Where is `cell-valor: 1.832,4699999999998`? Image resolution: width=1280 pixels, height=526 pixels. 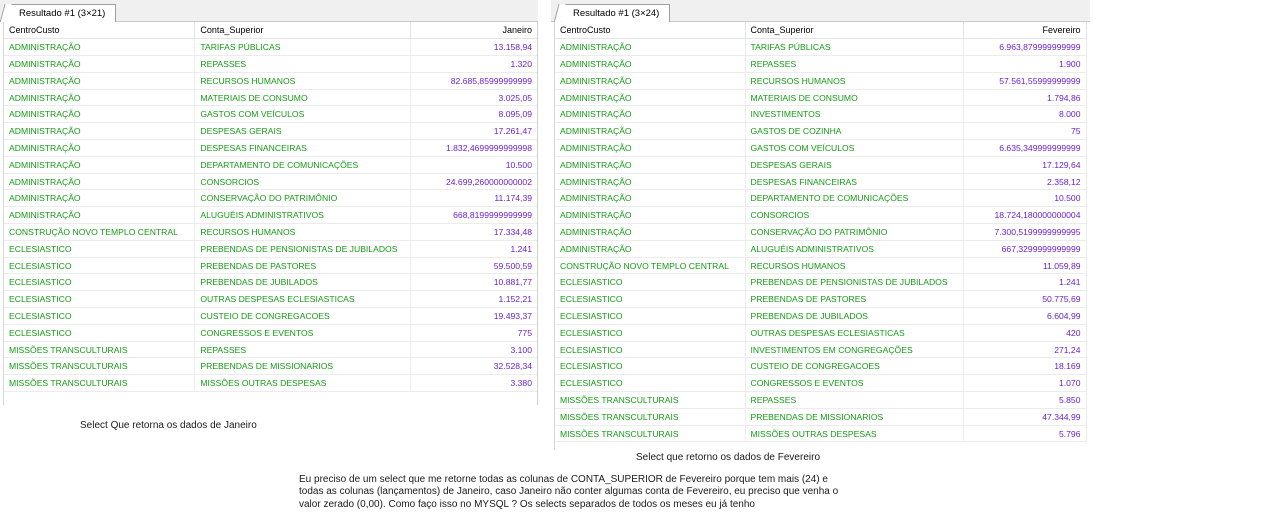 cell-valor: 1.832,4699999999998 is located at coordinates (474, 148).